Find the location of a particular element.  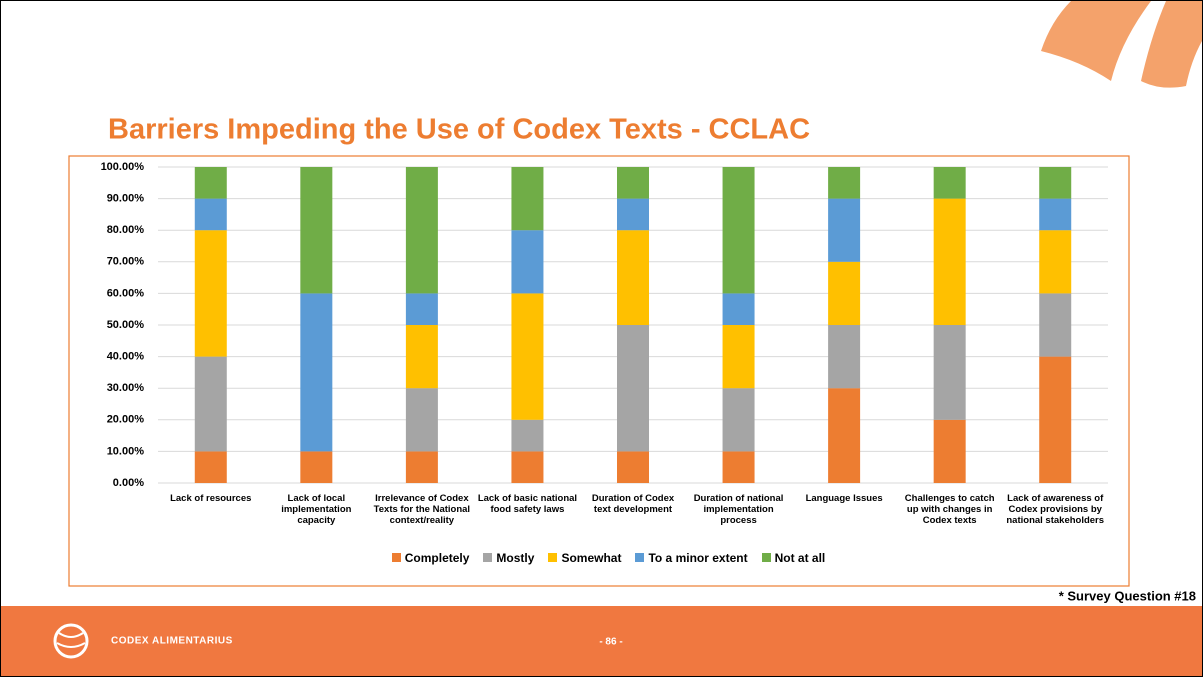

y-tick-label: 60.00% is located at coordinates (126, 293).